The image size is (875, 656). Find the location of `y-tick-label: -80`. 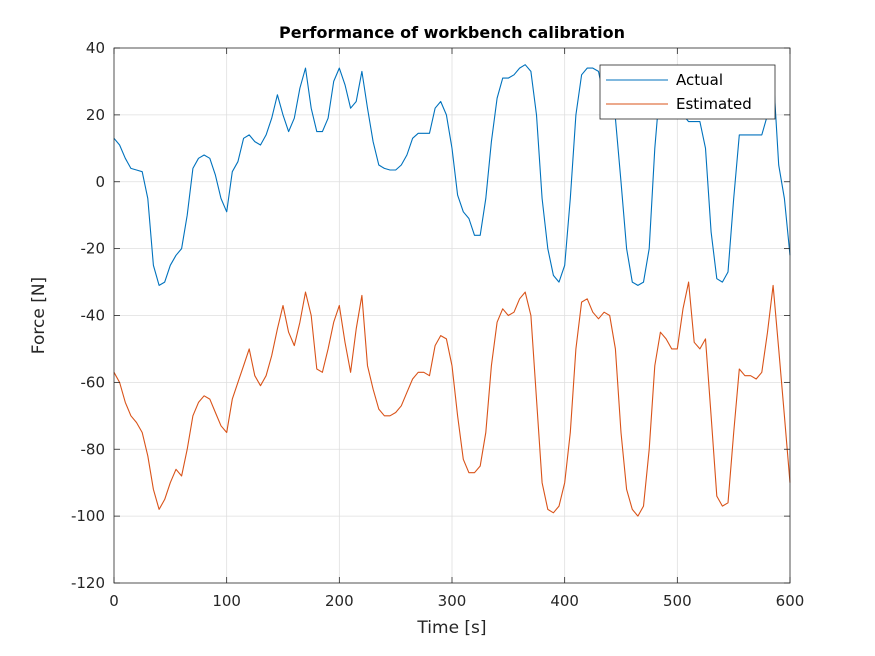

y-tick-label: -80 is located at coordinates (93, 449).